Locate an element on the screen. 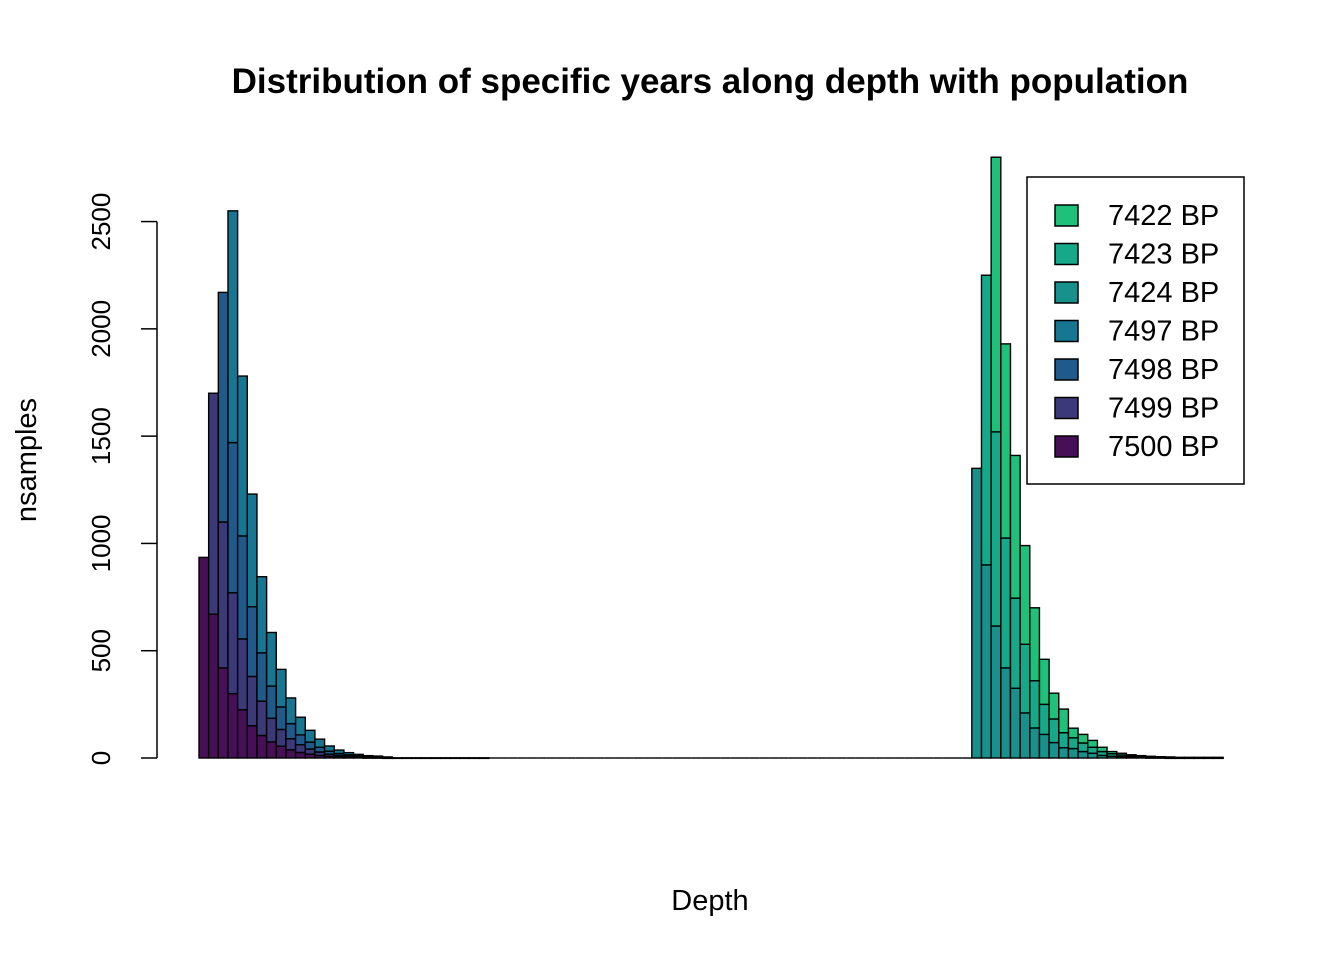  legend-label: 7497 BP is located at coordinates (1163, 332).